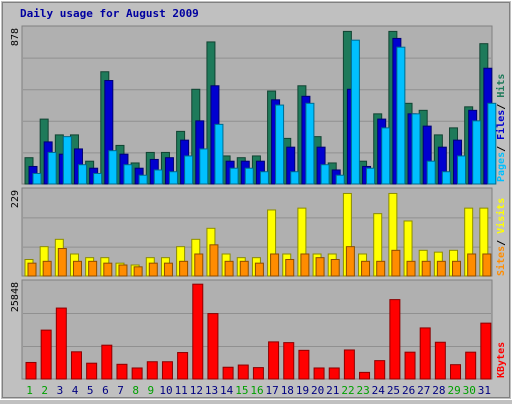 The height and width of the screenshot is (404, 512). I want to click on tick-label-day-25: 25, so click(393, 390).